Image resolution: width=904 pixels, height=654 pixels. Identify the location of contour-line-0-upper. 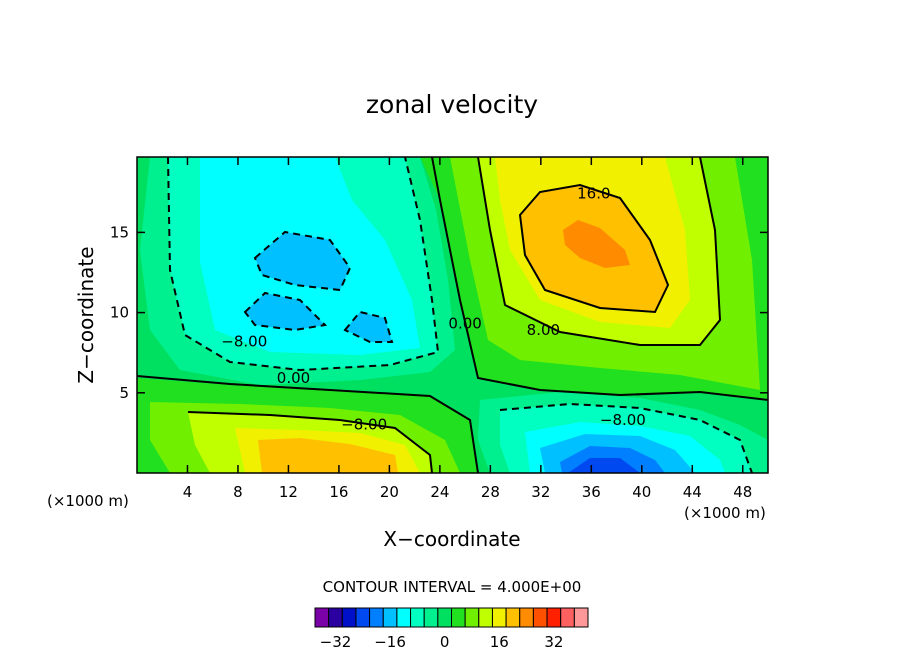
(599, 279).